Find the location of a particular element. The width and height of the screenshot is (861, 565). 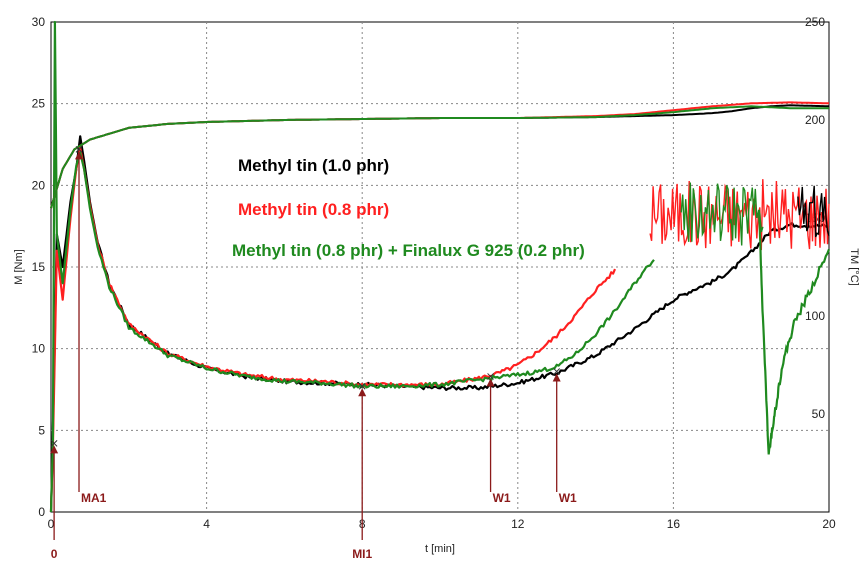

x-tick-label: 12 is located at coordinates (518, 524).